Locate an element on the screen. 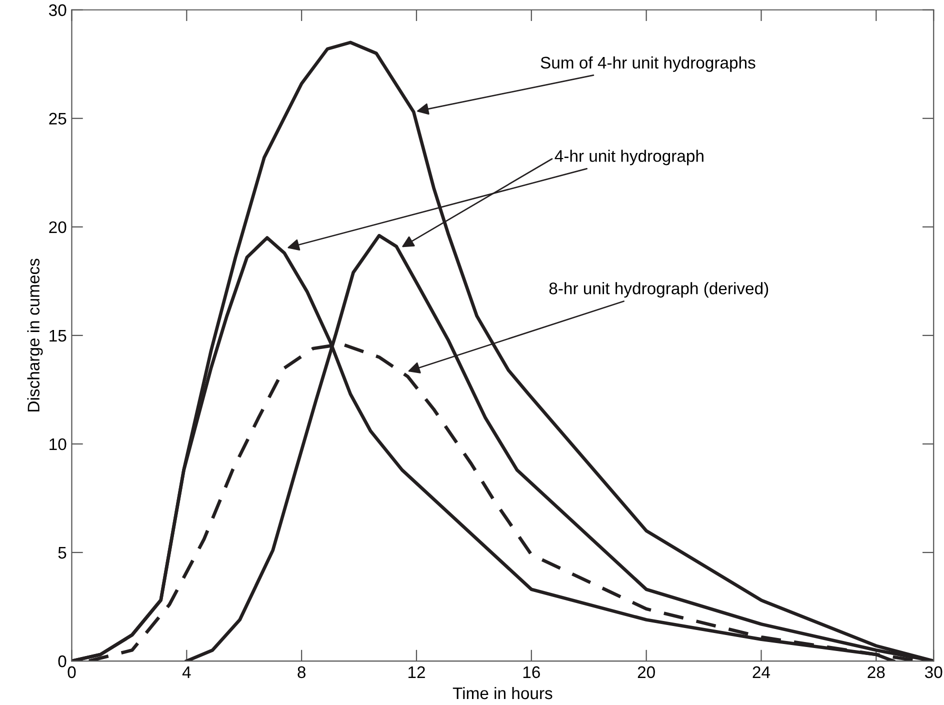  y-tick-label: 15 is located at coordinates (58, 336).